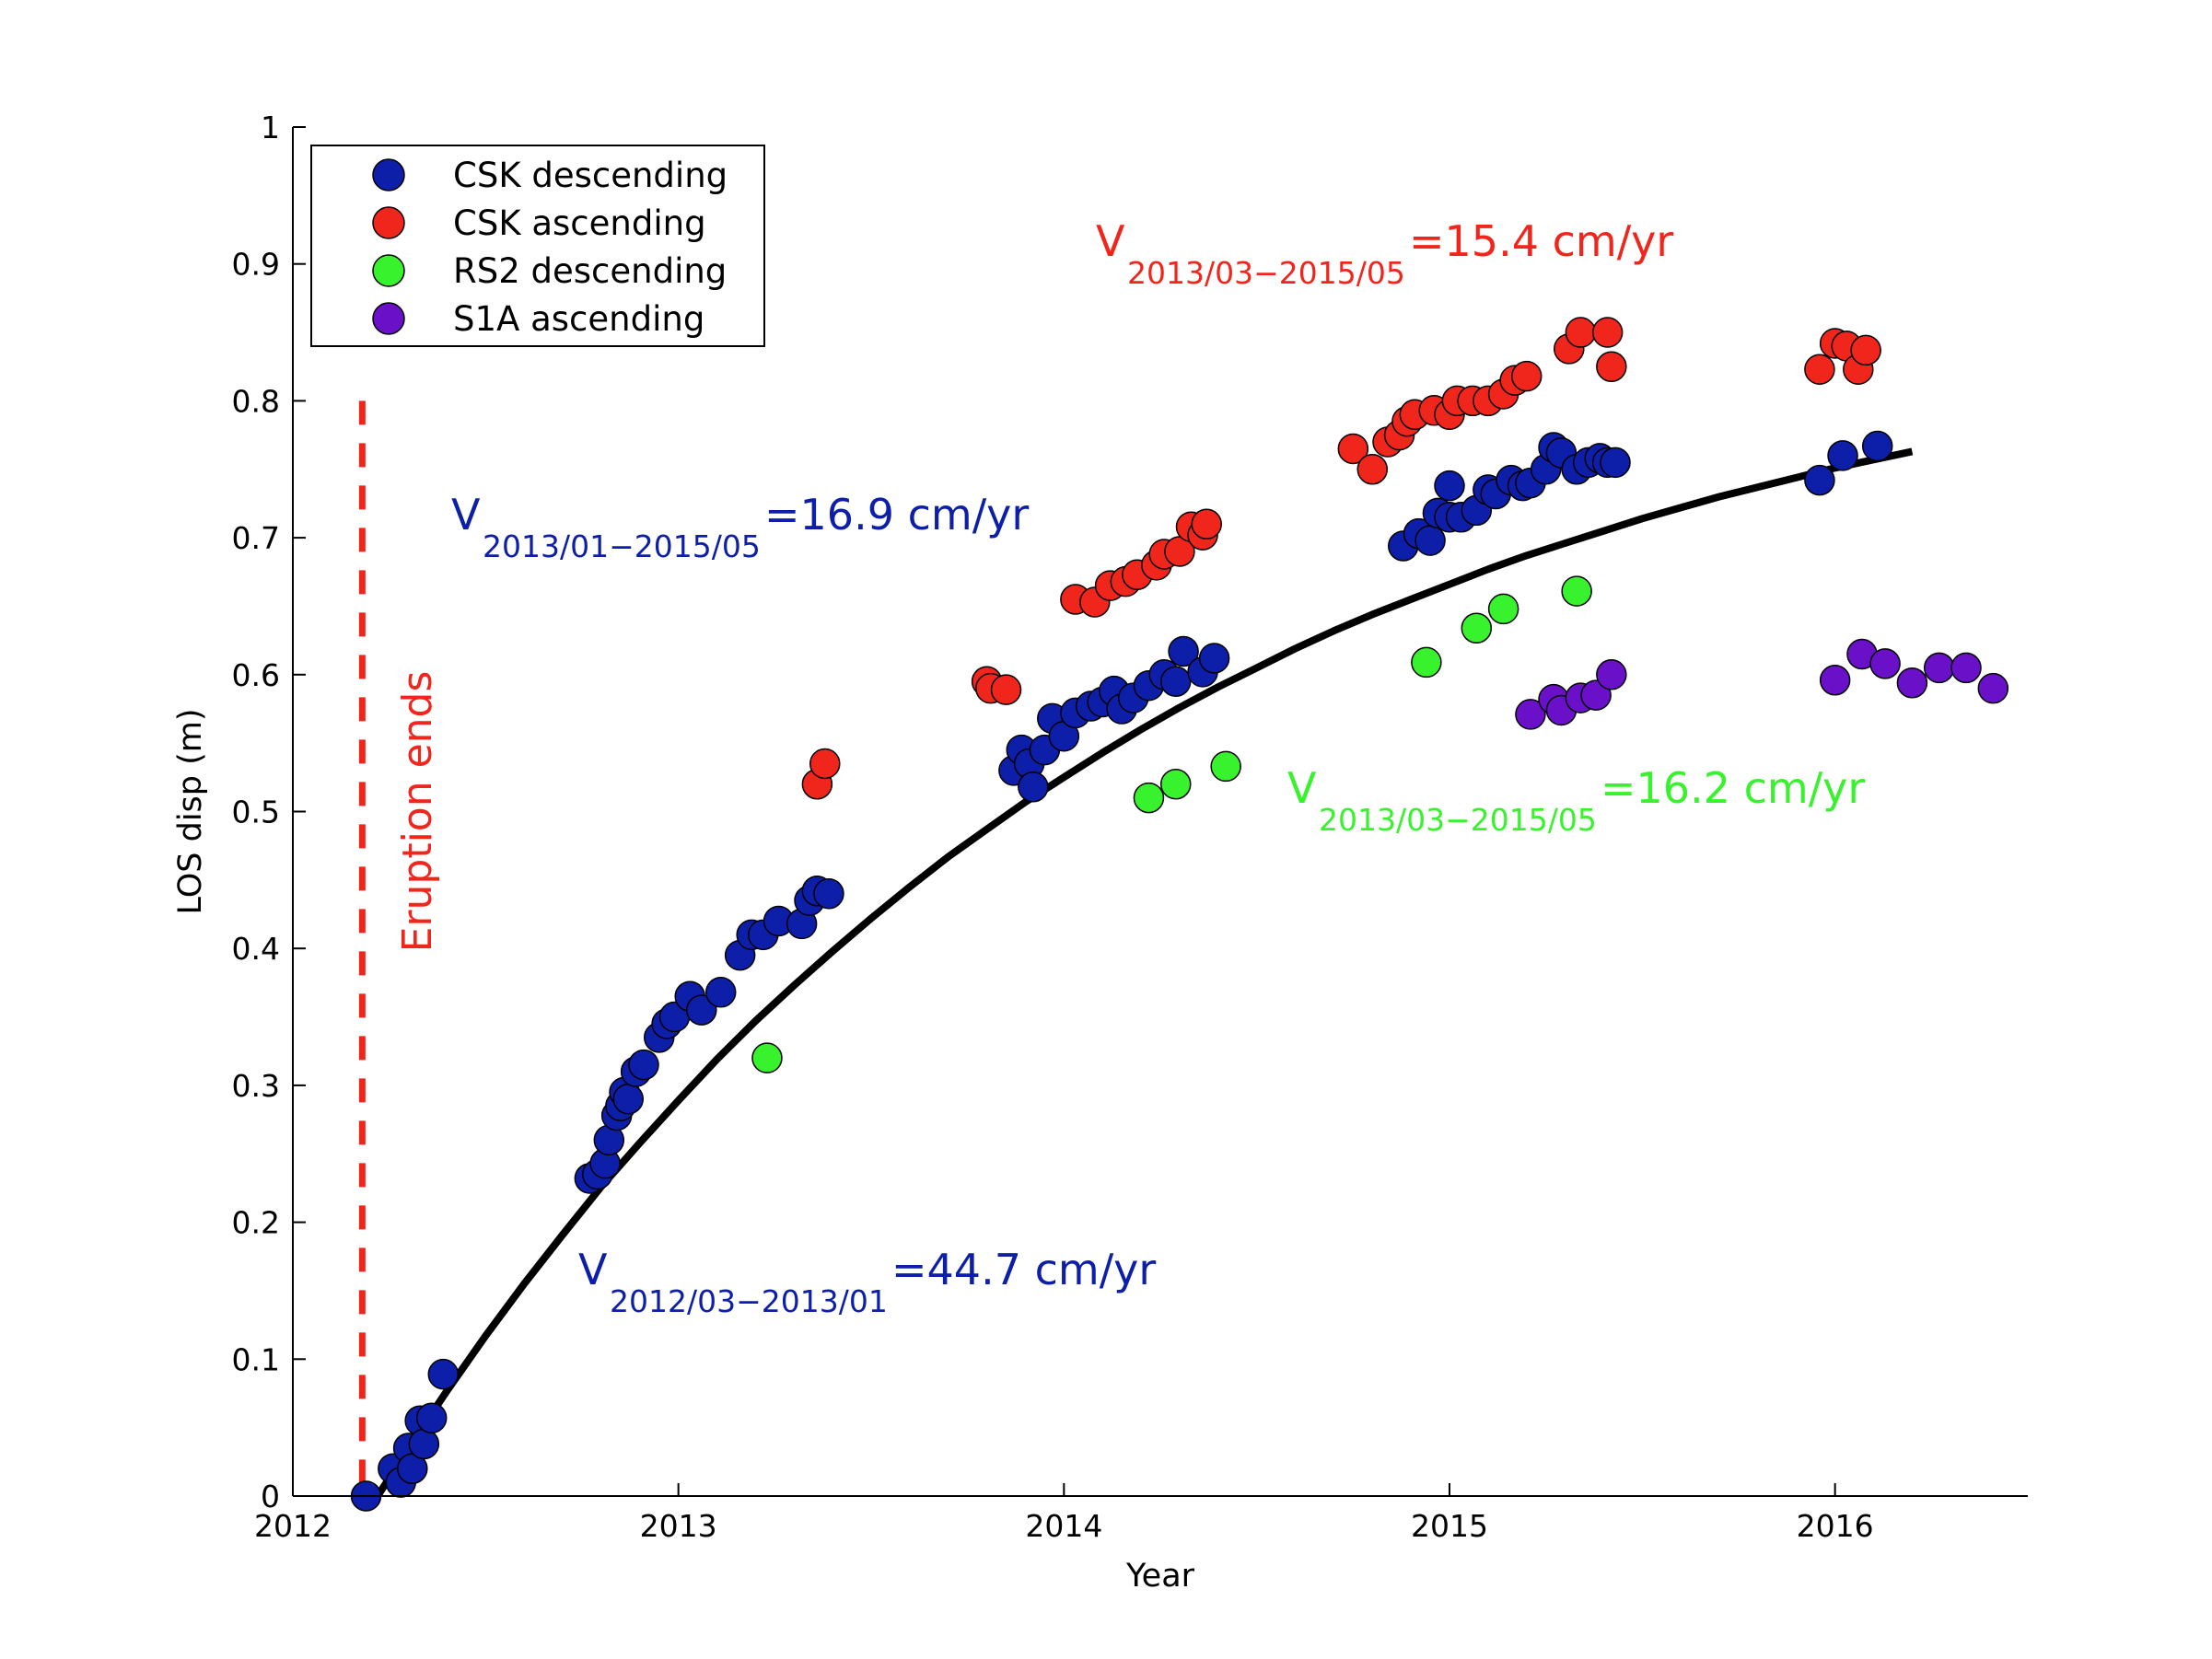  What do you see at coordinates (293, 1526) in the screenshot?
I see `x-tick-label: 2012` at bounding box center [293, 1526].